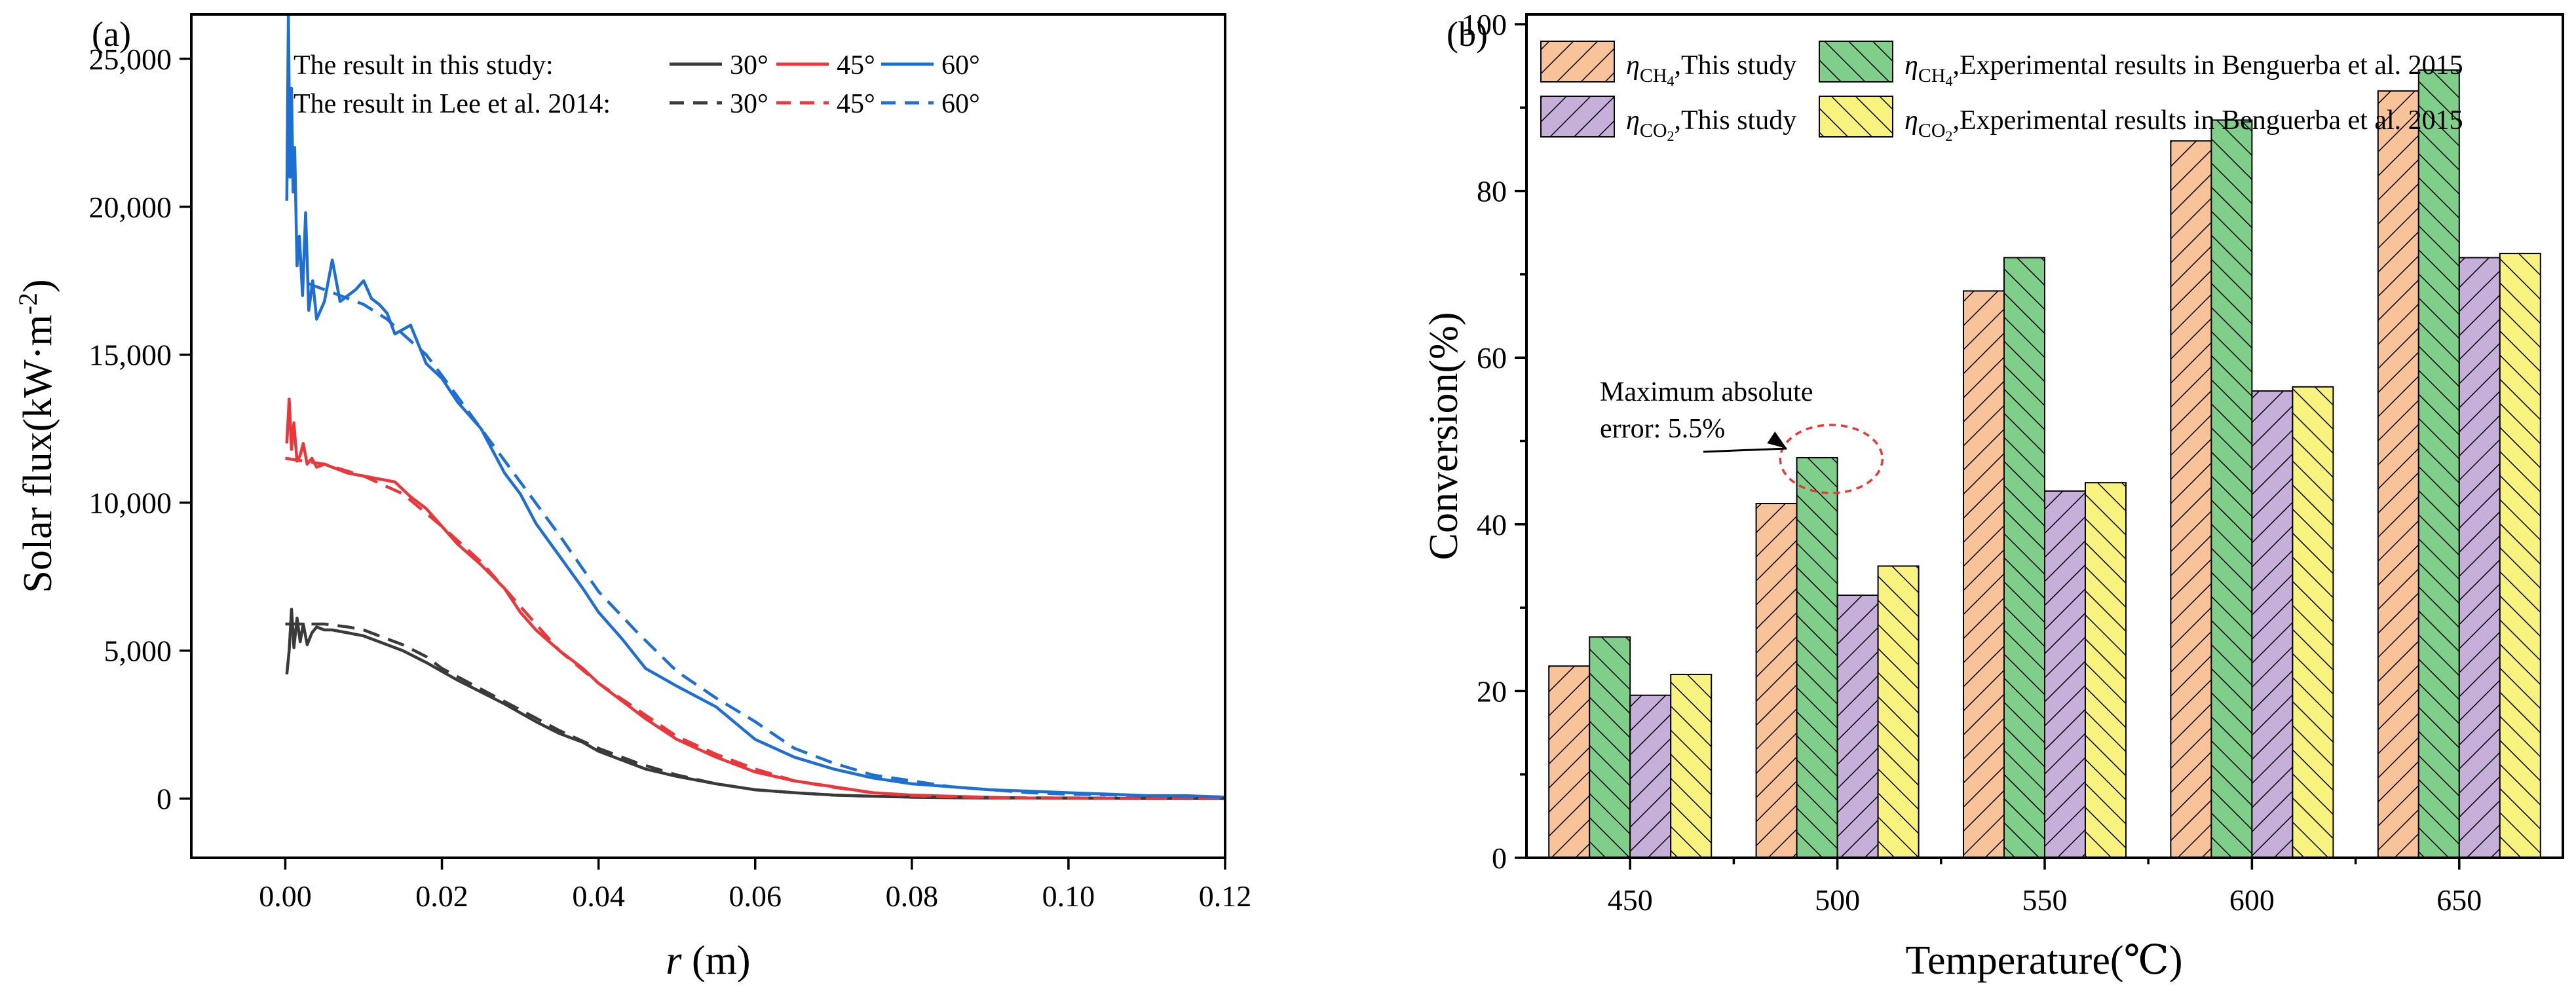  Describe the element at coordinates (111, 34) in the screenshot. I see `panel-a-label: (a)` at that location.